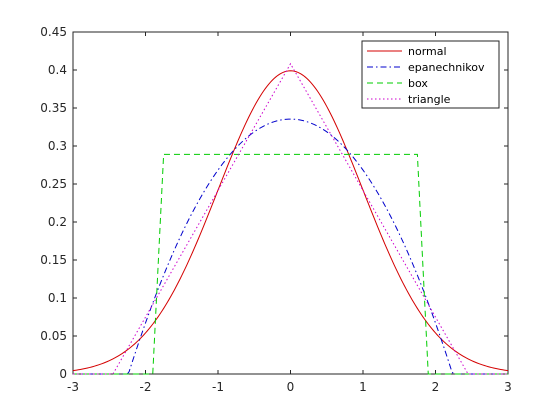 The image size is (560, 420). What do you see at coordinates (53, 32) in the screenshot?
I see `y-tick-label: 0.45` at bounding box center [53, 32].